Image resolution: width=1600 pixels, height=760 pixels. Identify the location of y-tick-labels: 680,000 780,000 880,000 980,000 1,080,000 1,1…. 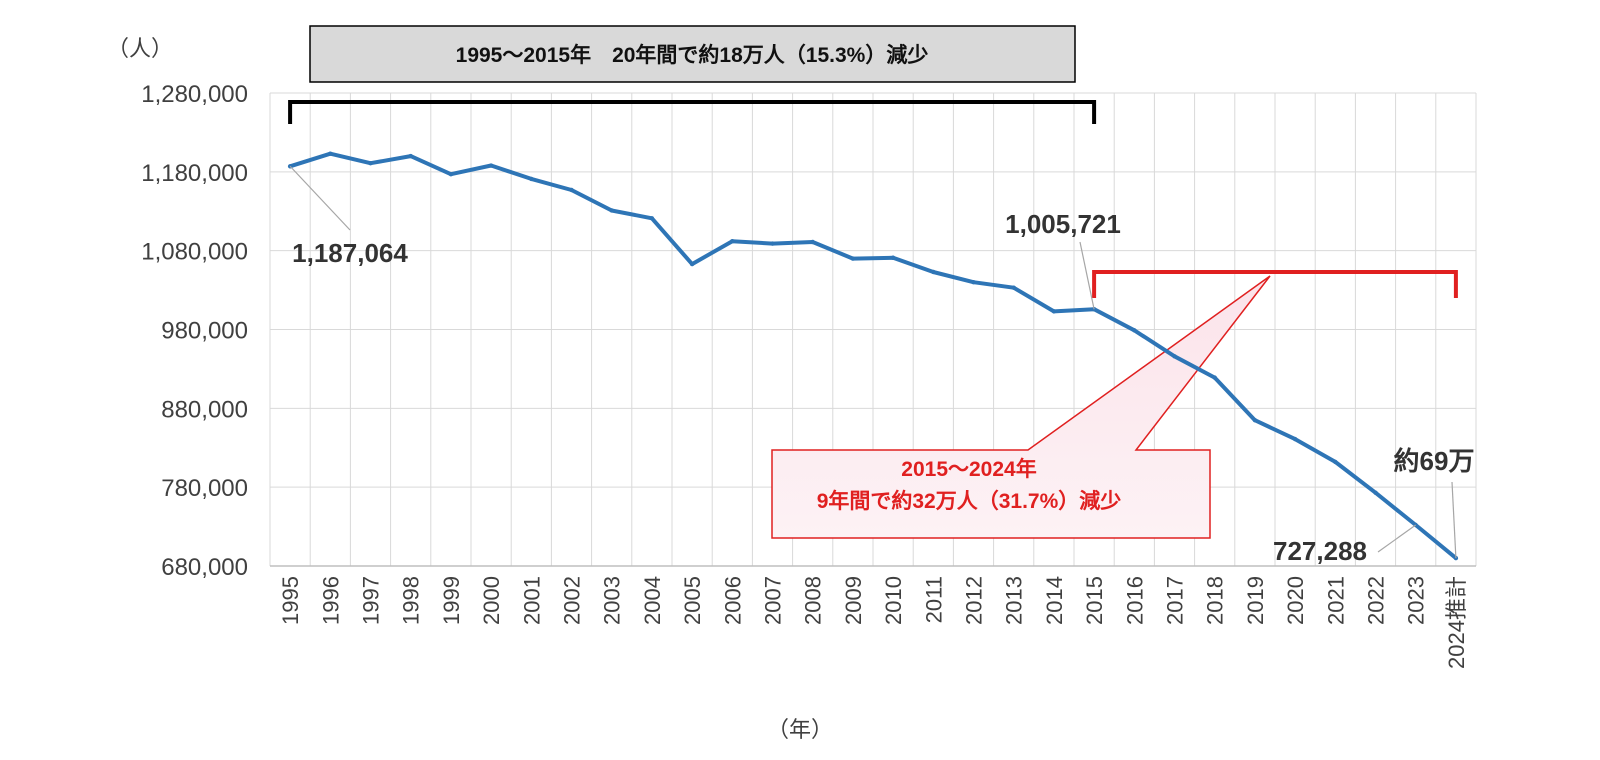
(194, 331).